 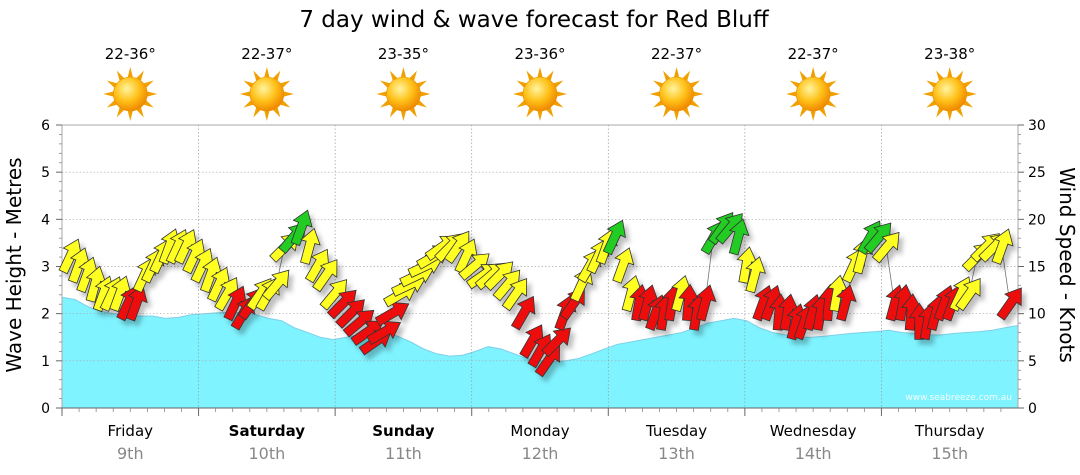 I want to click on day-name-label: Wednesday, so click(x=813, y=431).